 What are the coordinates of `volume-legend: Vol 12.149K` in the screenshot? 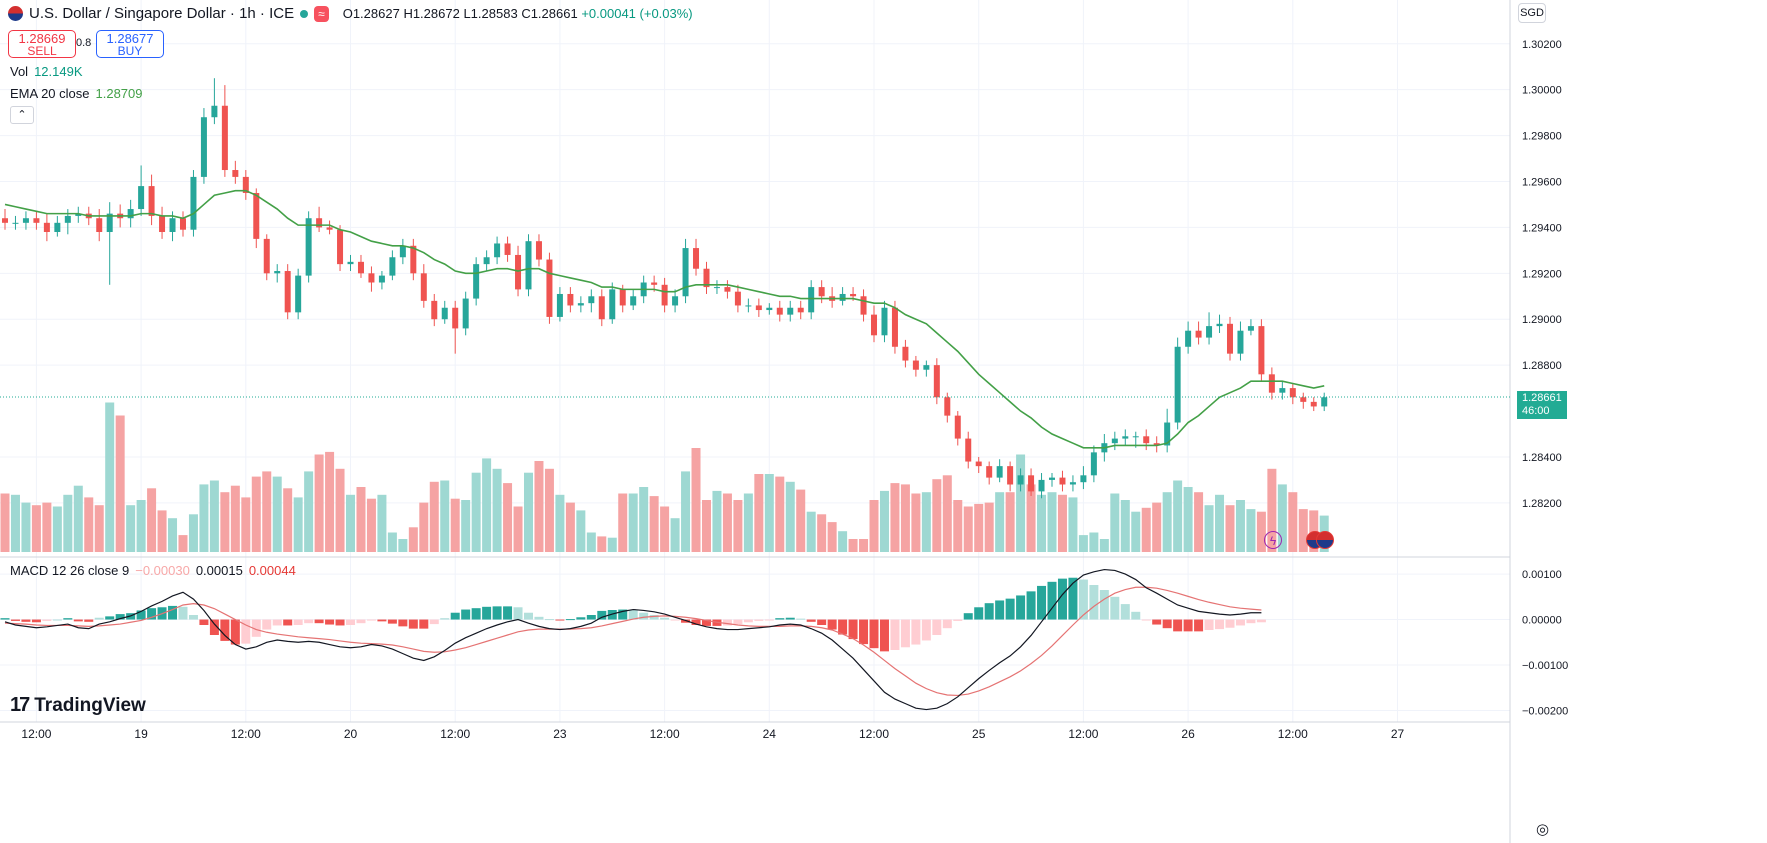 It's located at (46, 71).